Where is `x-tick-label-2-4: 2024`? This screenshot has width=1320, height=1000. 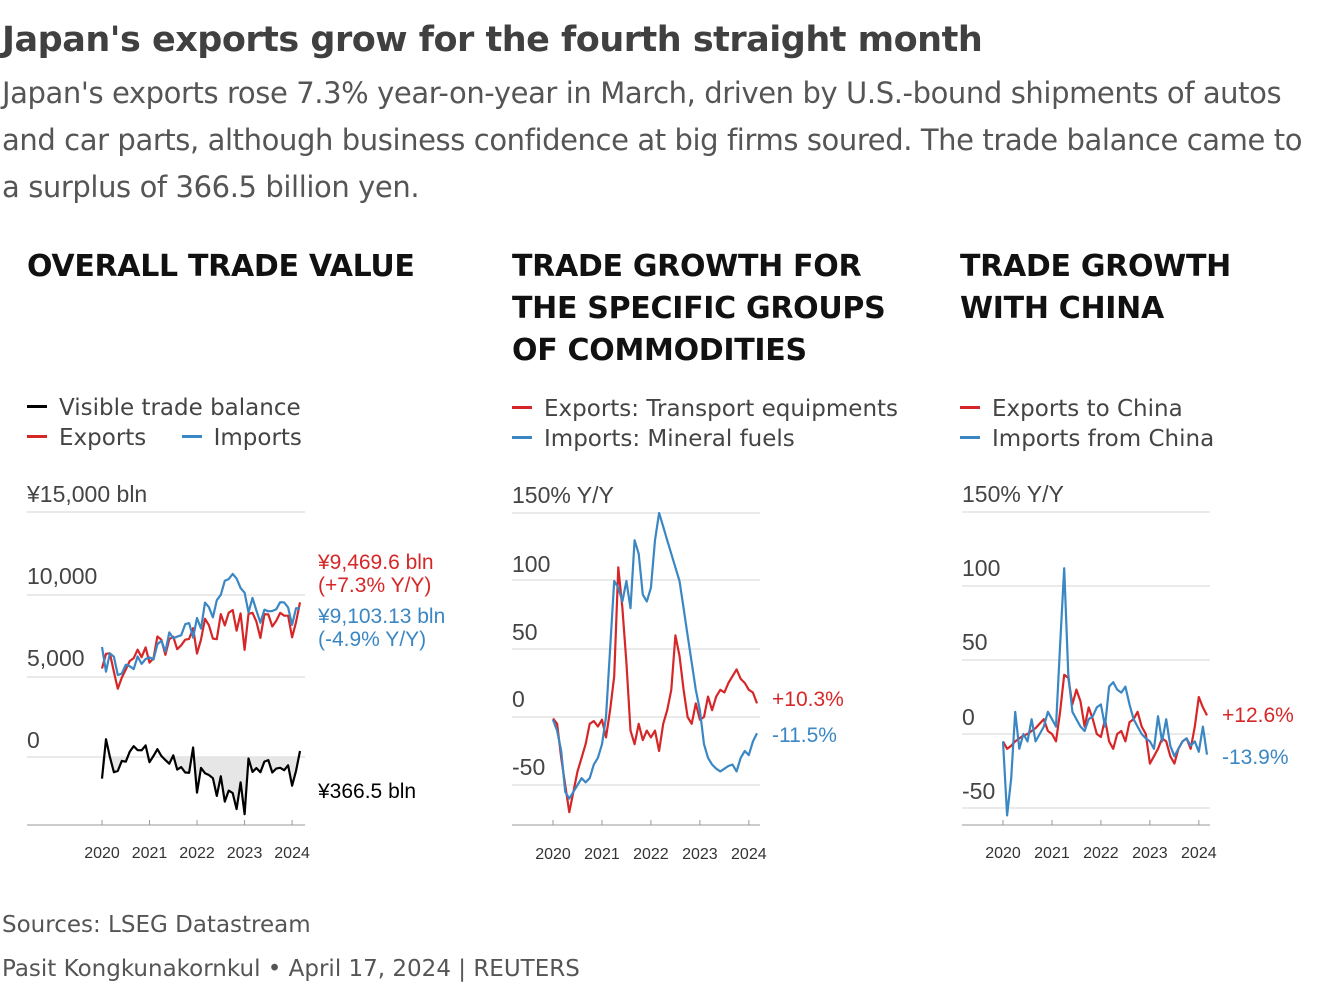 x-tick-label-2-4: 2024 is located at coordinates (1199, 853).